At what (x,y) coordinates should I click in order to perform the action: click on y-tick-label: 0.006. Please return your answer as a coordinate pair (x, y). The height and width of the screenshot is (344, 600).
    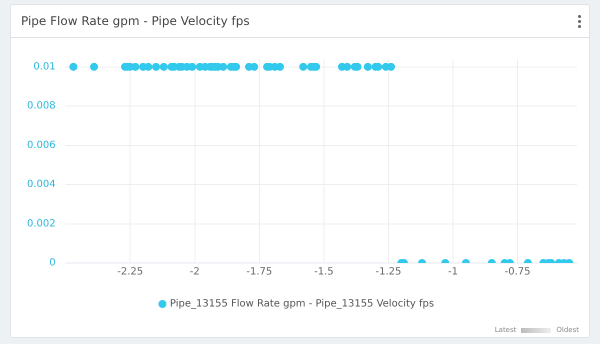
    Looking at the image, I should click on (41, 145).